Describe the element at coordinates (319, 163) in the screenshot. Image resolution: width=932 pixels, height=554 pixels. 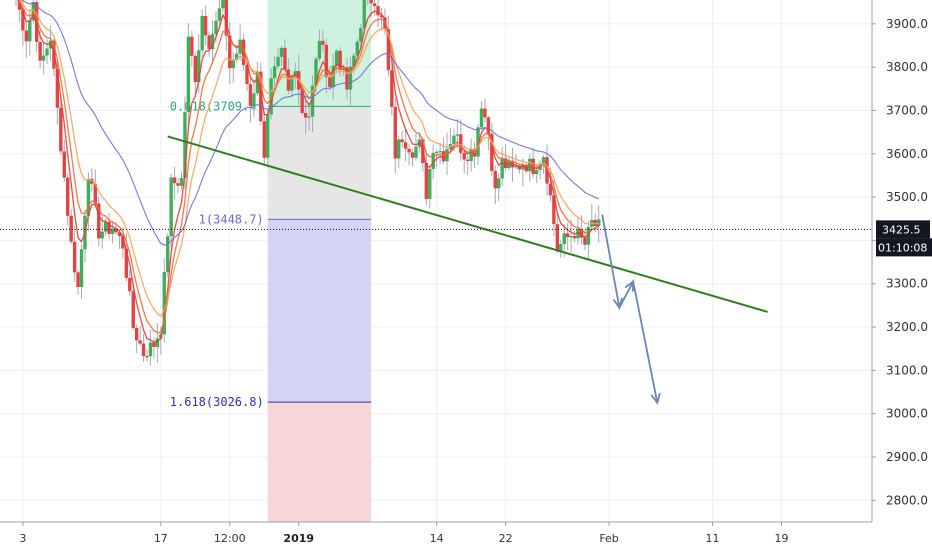
I see `fib-zone-mid` at that location.